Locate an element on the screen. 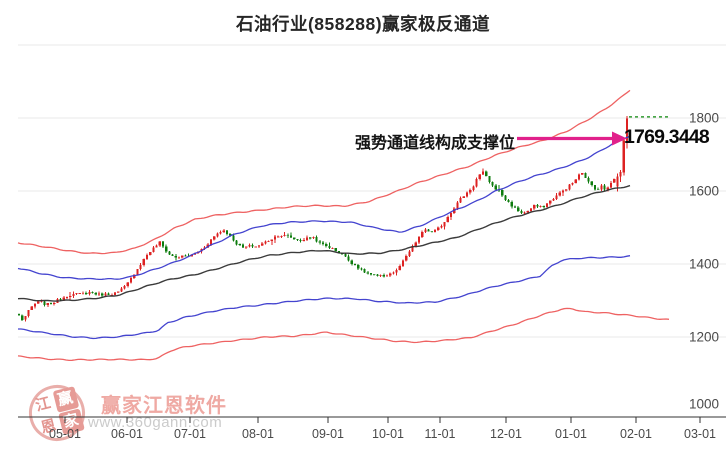 The image size is (726, 450). support-price-label: 1769.3448 is located at coordinates (667, 137).